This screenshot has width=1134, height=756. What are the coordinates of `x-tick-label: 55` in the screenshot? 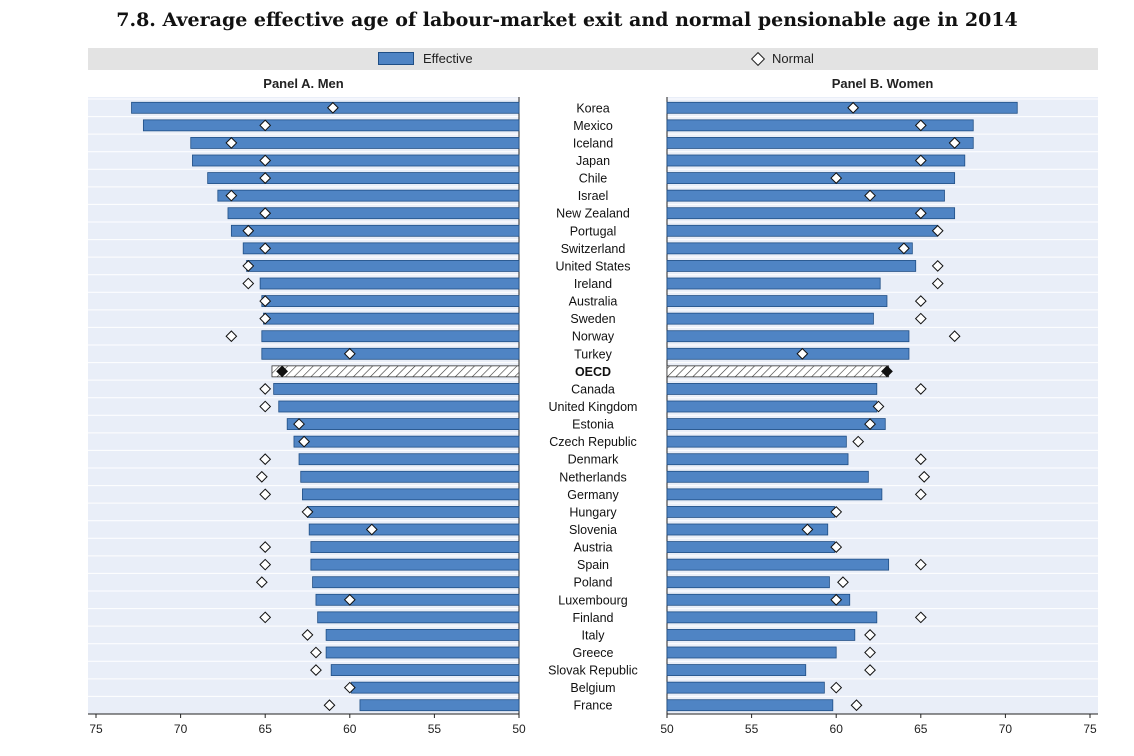 It's located at (752, 729).